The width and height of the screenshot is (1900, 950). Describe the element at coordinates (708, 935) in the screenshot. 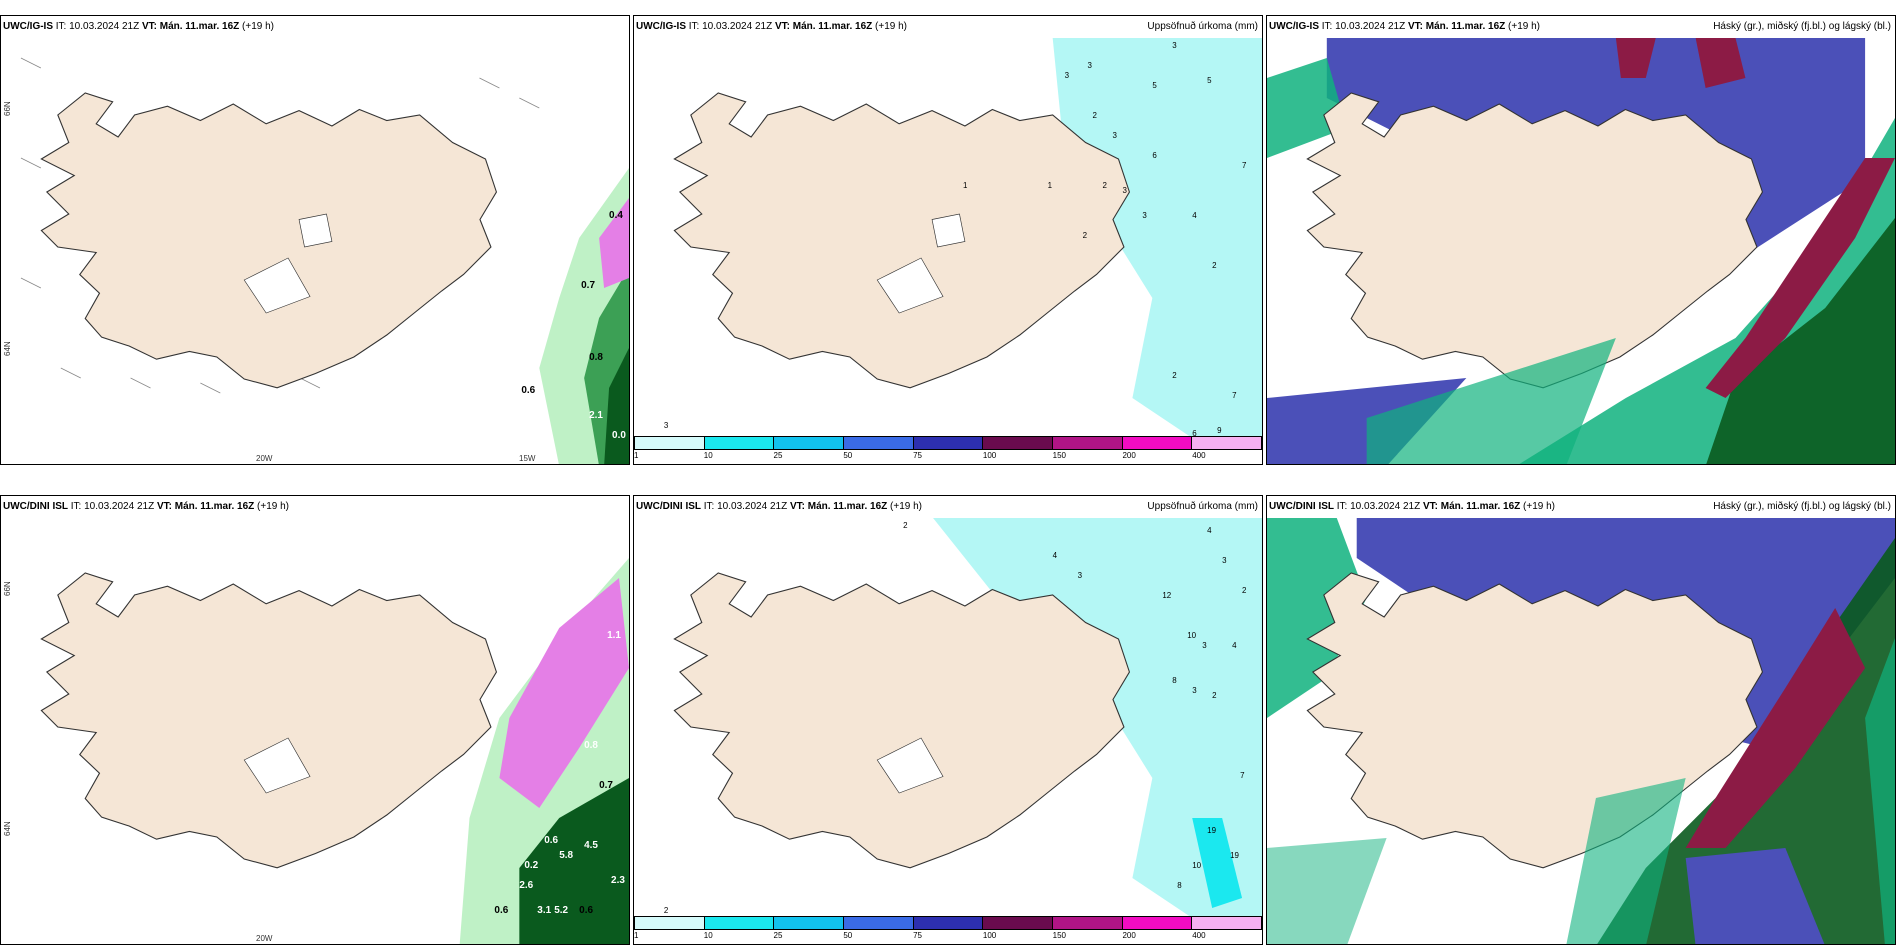

I see `legend-label: 10` at that location.